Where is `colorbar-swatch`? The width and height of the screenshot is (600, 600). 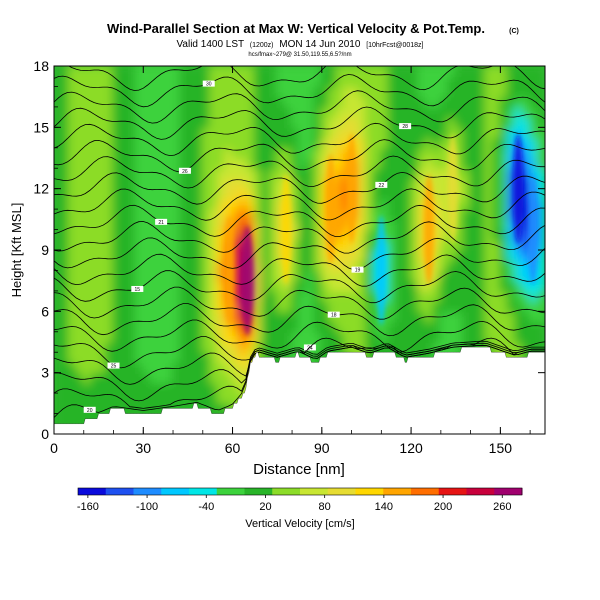 colorbar-swatch is located at coordinates (230, 491).